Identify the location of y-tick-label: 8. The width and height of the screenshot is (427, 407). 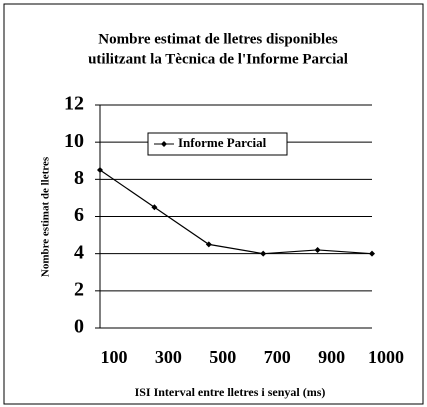
(79, 178).